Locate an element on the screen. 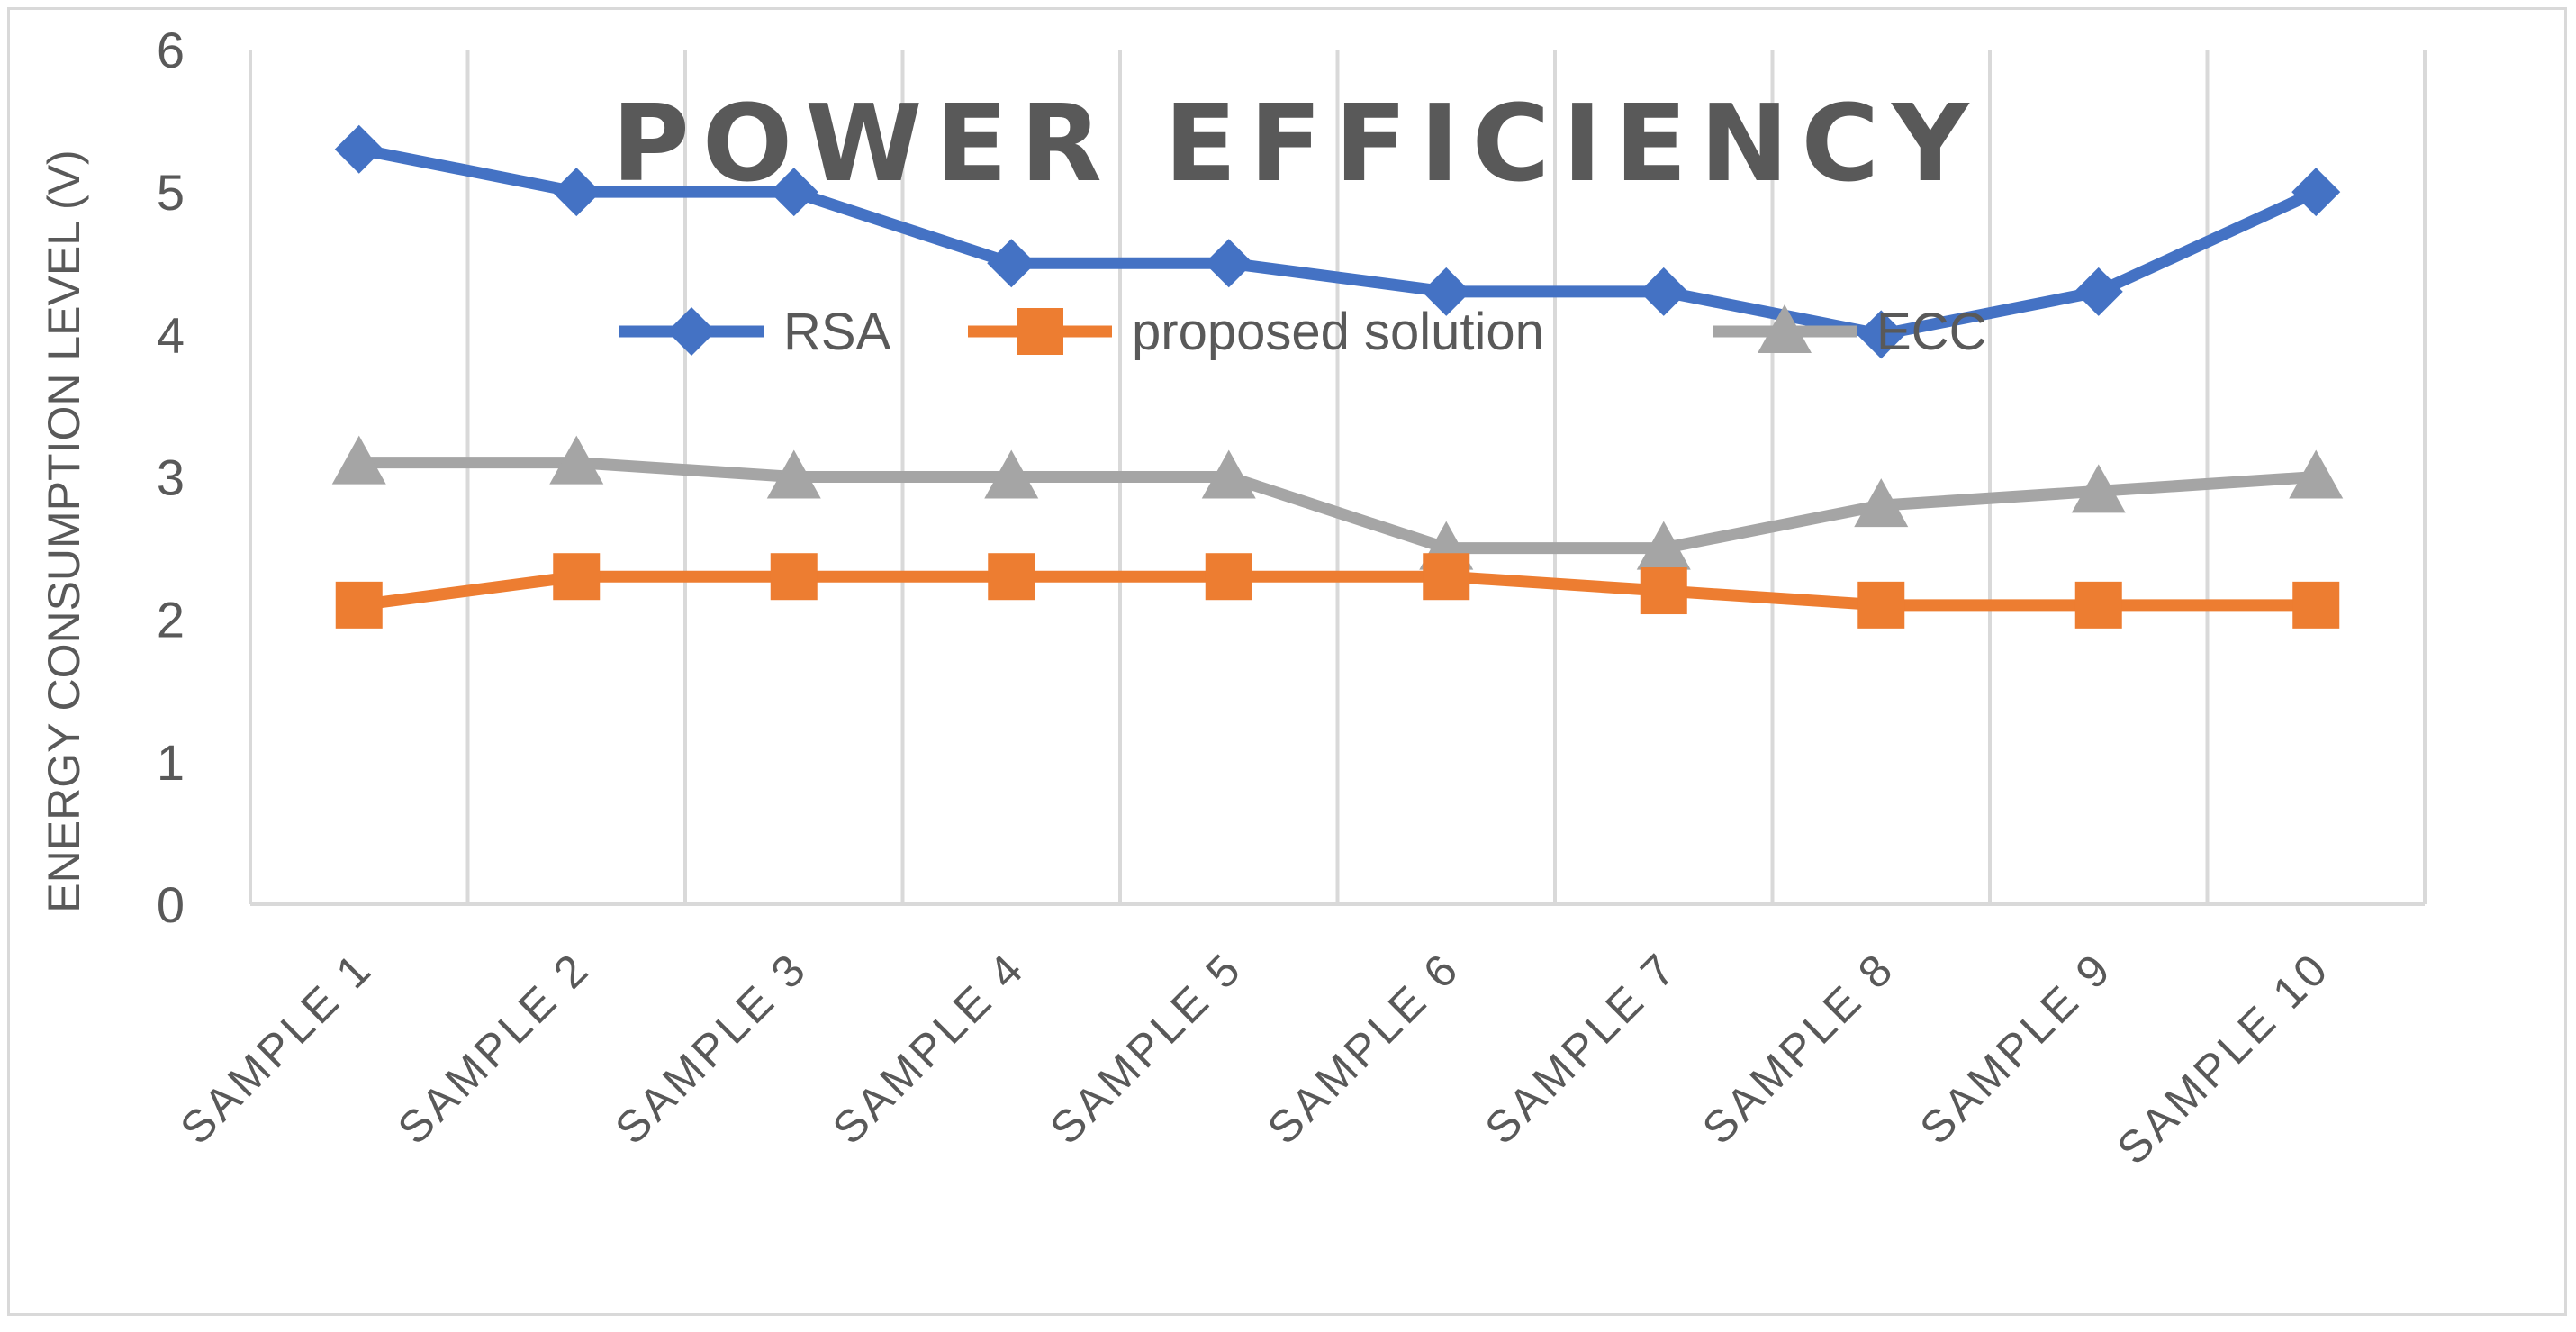 This screenshot has height=1332, width=2576. legend-item-ecc: ECC is located at coordinates (1849, 332).